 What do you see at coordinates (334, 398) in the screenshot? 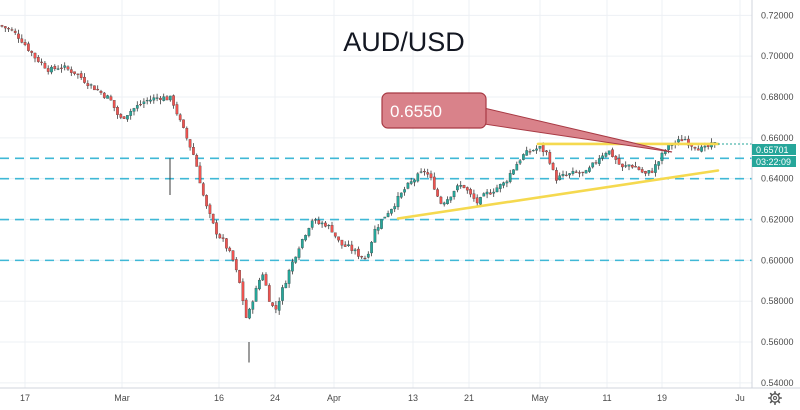
I see `time-tick-label: Apr` at bounding box center [334, 398].